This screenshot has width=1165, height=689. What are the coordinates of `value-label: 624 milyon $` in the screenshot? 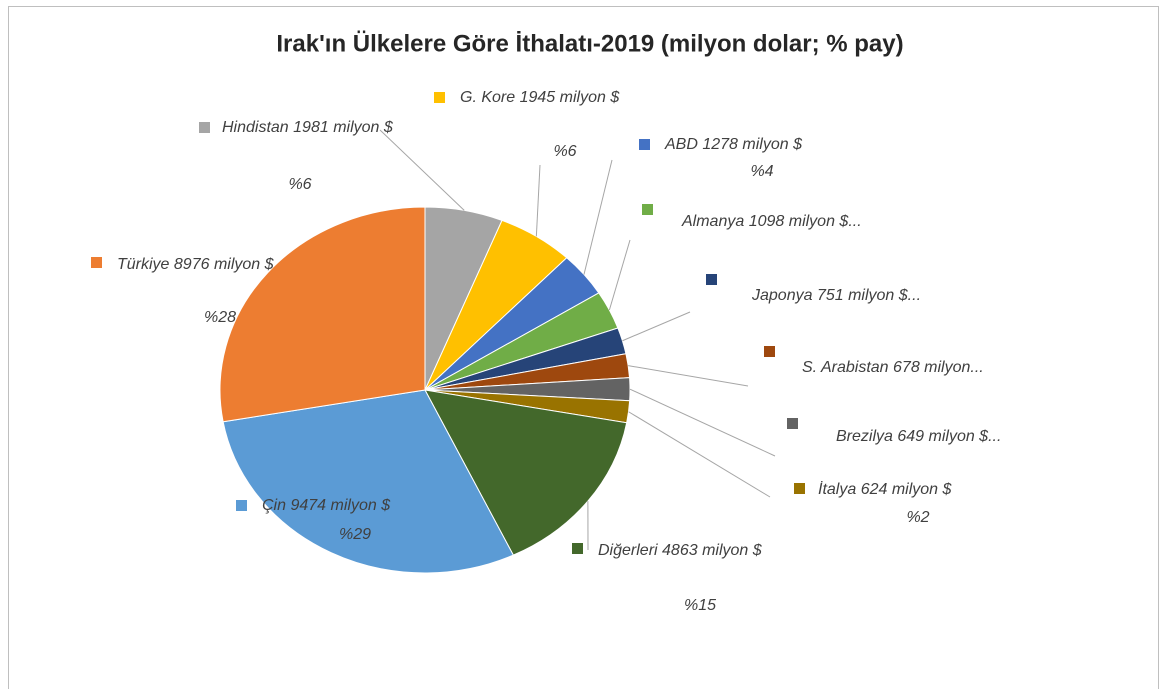 It's located at (907, 489).